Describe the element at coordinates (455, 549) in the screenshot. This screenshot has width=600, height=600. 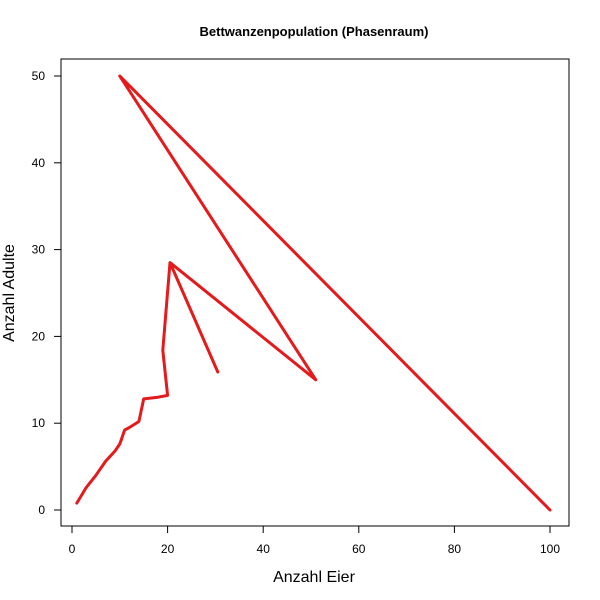
I see `x-tick-label: 80` at that location.